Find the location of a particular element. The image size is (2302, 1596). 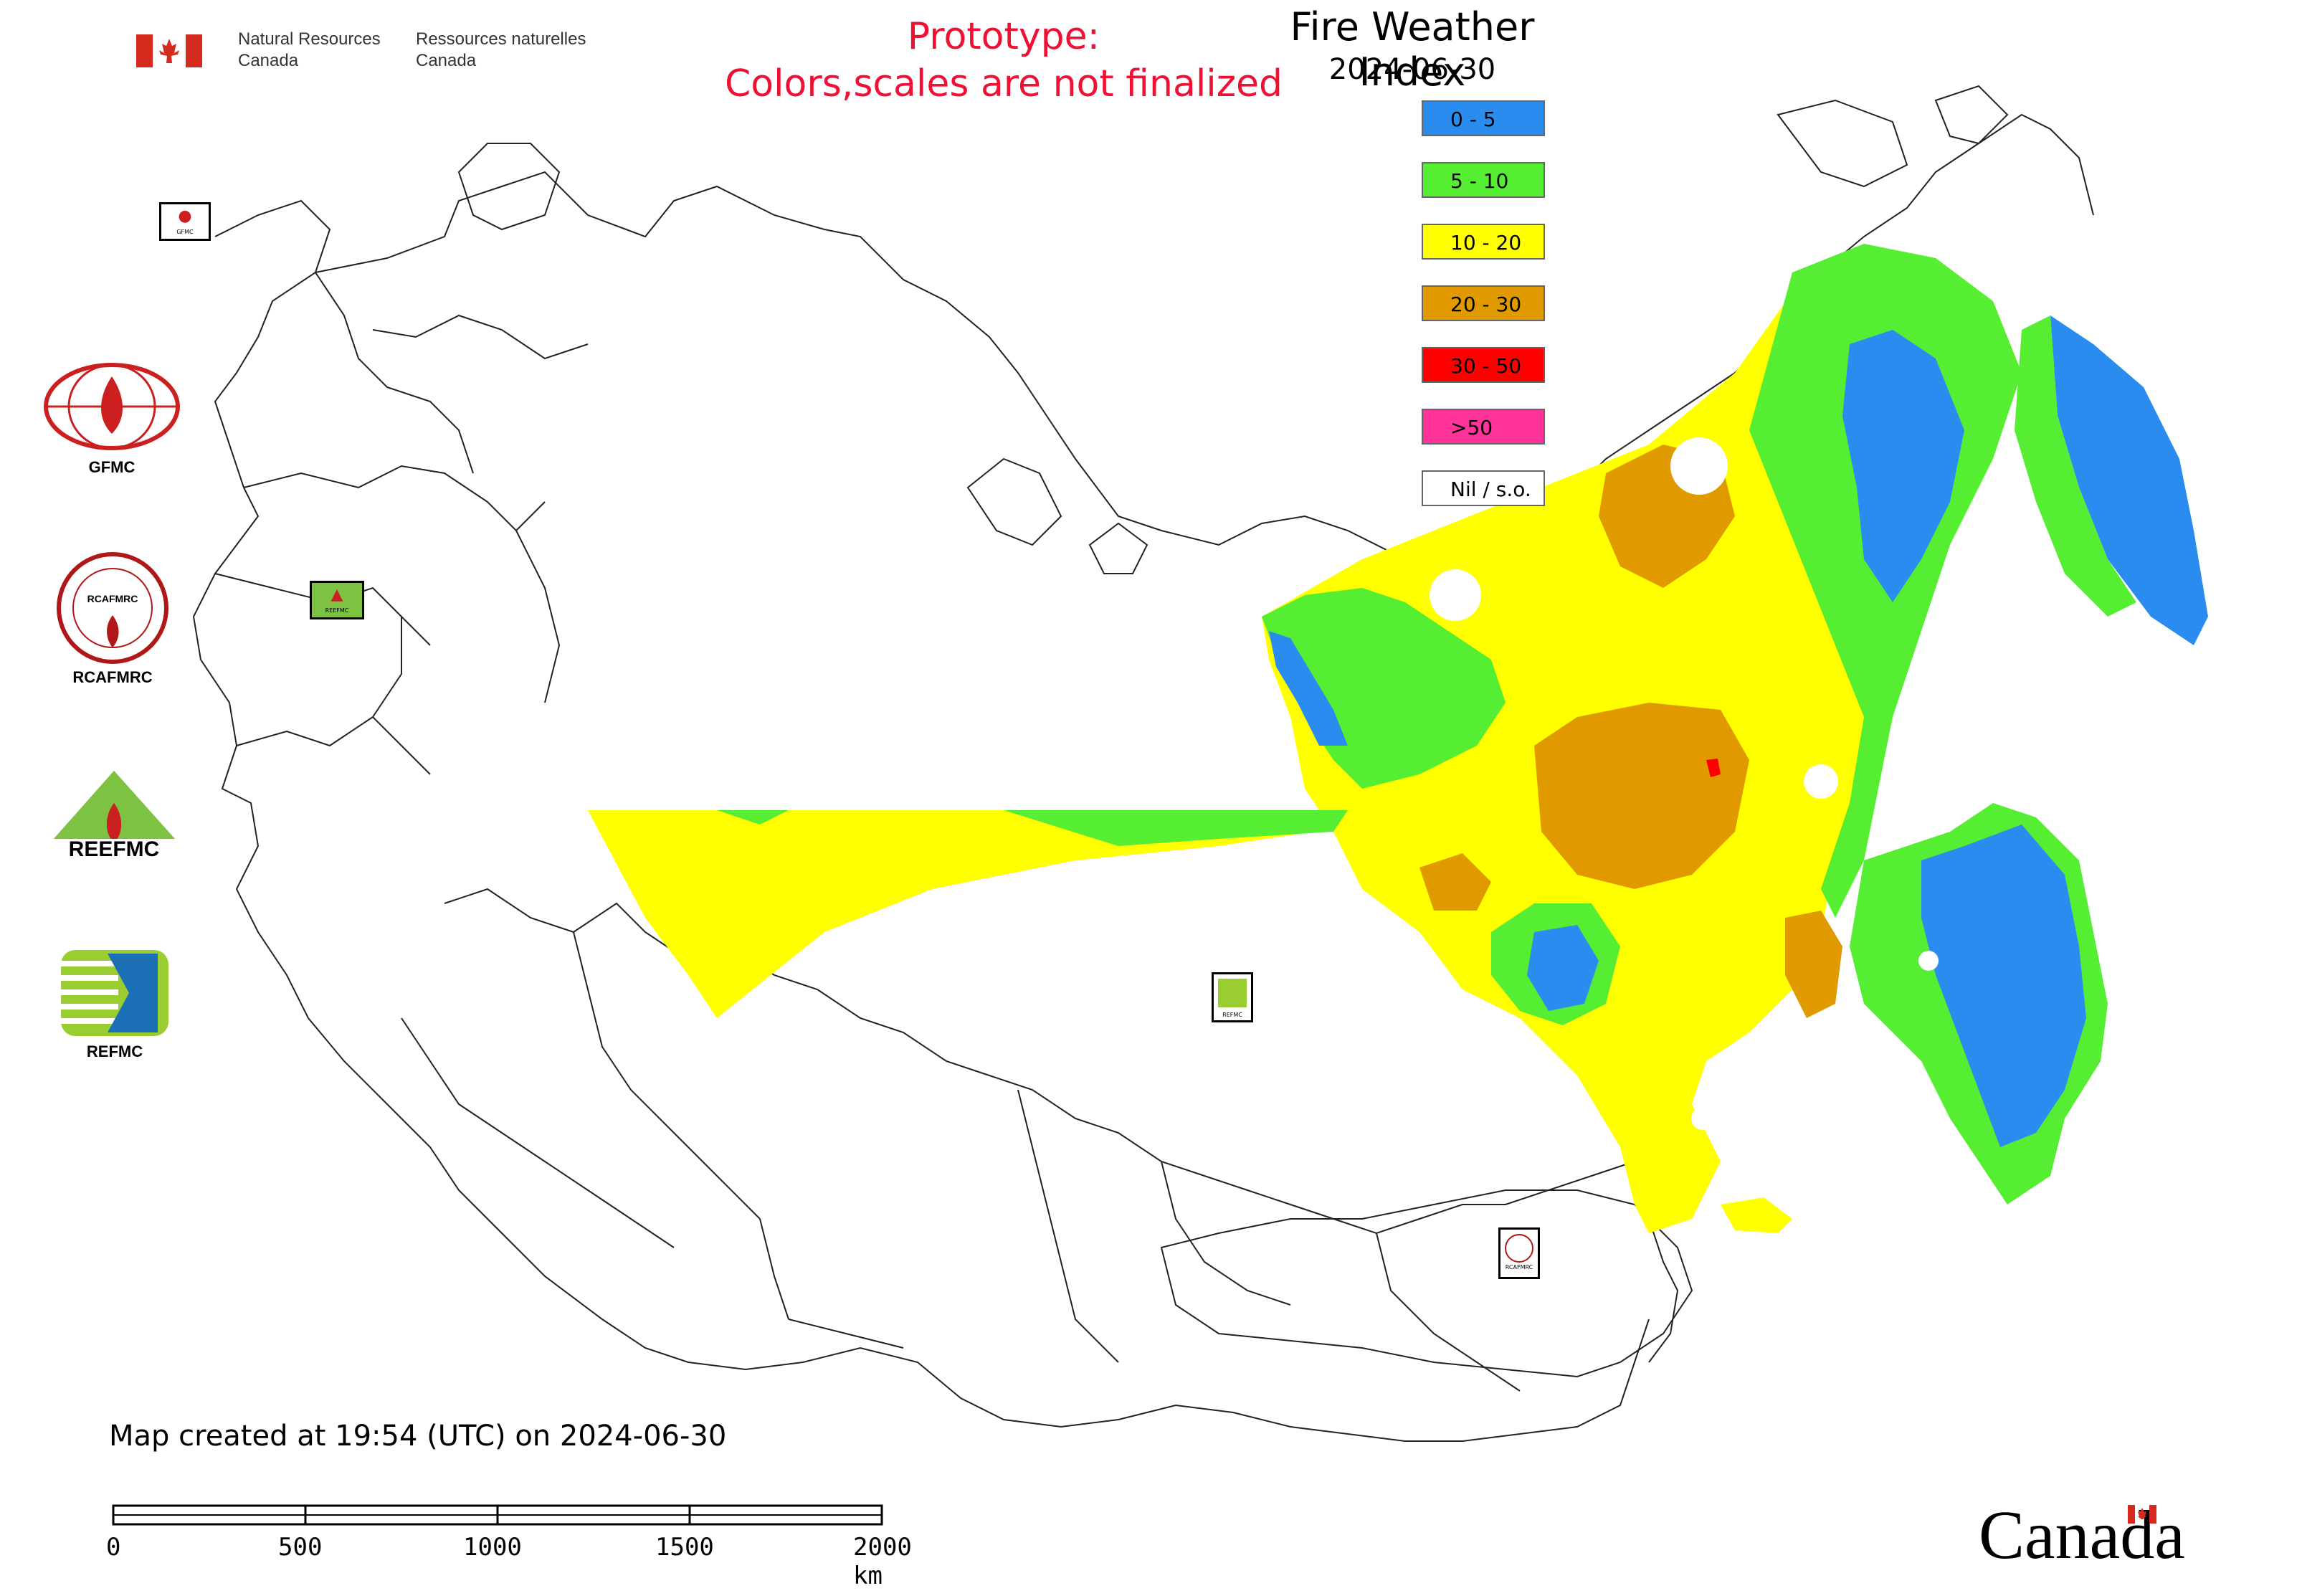

refmc-logo-block: REFMC is located at coordinates (114, 1003).